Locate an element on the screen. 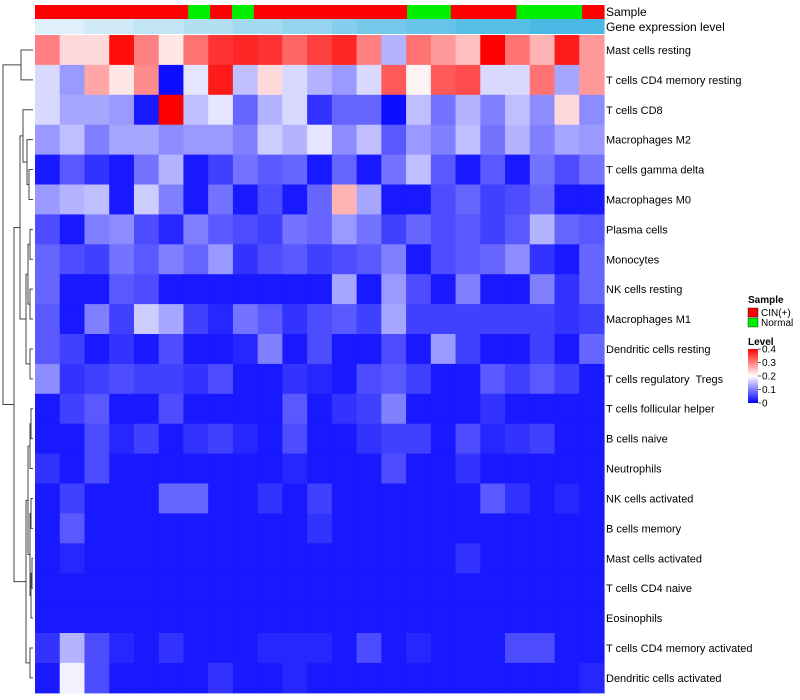  row-label: B cells naive is located at coordinates (637, 440).